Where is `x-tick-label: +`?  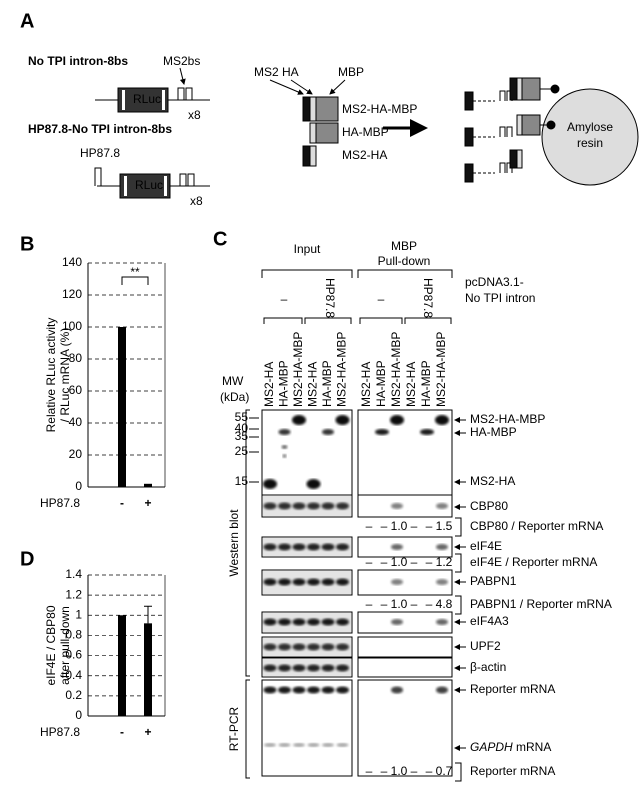 x-tick-label: + is located at coordinates (147, 503).